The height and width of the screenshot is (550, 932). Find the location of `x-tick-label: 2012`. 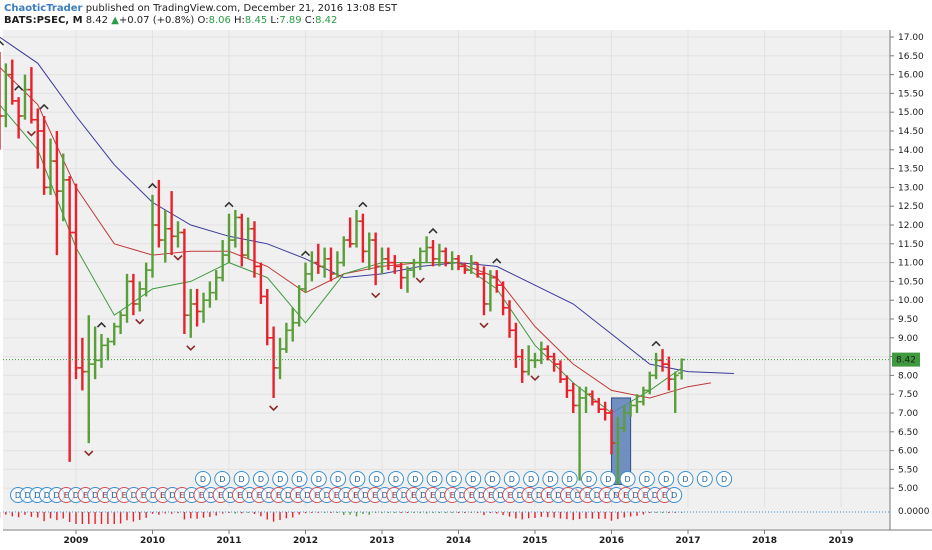

x-tick-label: 2012 is located at coordinates (305, 541).